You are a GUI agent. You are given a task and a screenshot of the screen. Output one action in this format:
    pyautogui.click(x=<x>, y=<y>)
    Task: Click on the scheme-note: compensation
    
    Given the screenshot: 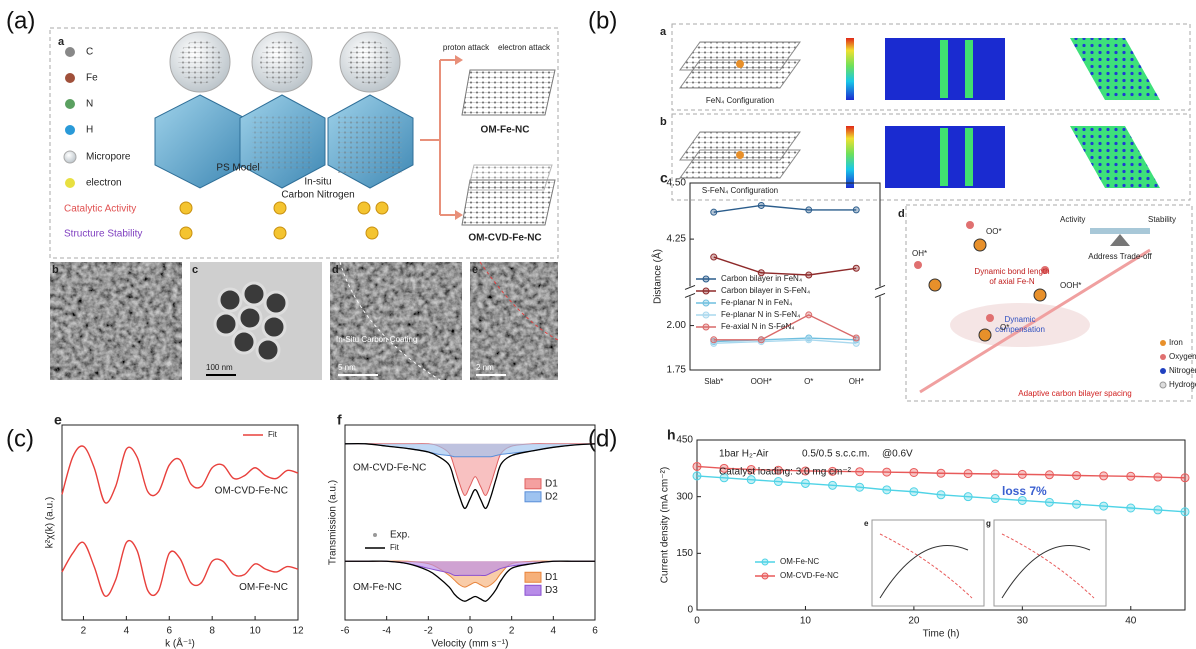 What is the action you would take?
    pyautogui.click(x=1020, y=329)
    